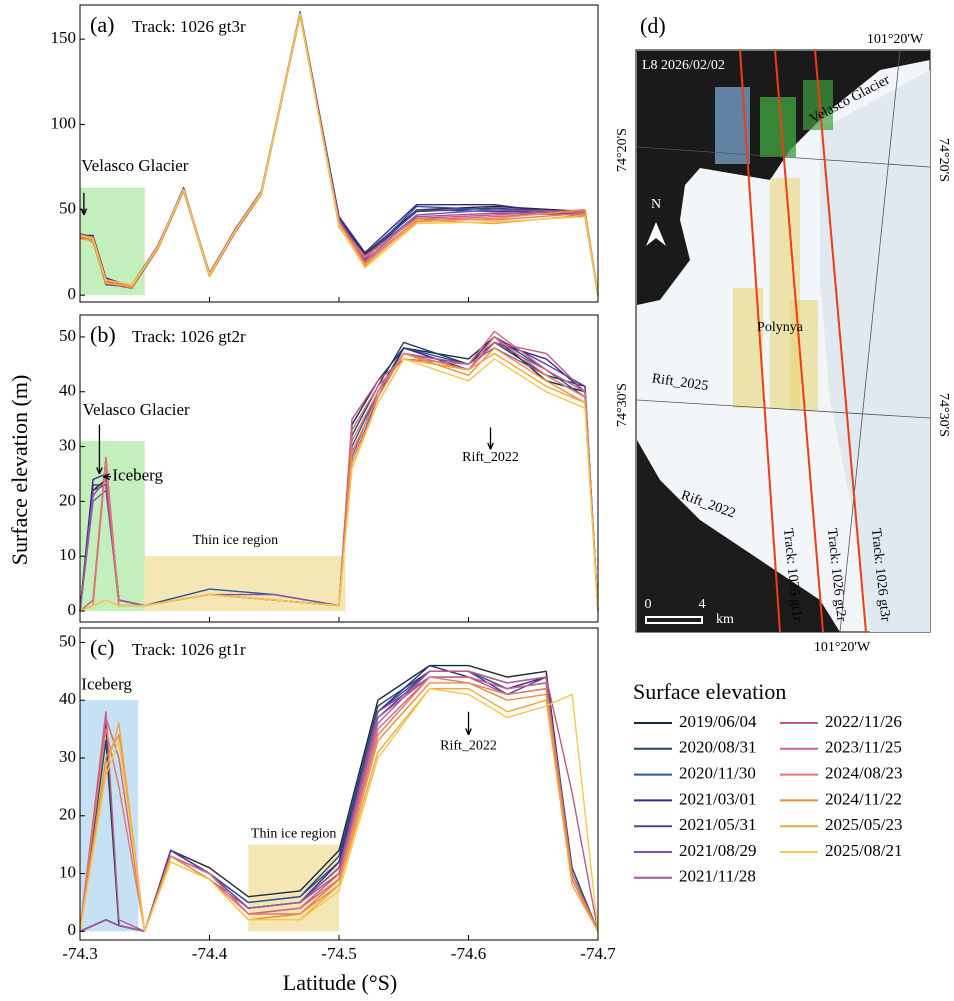 Image resolution: width=954 pixels, height=1001 pixels. I want to click on legend-title: Surface elevation, so click(709, 691).